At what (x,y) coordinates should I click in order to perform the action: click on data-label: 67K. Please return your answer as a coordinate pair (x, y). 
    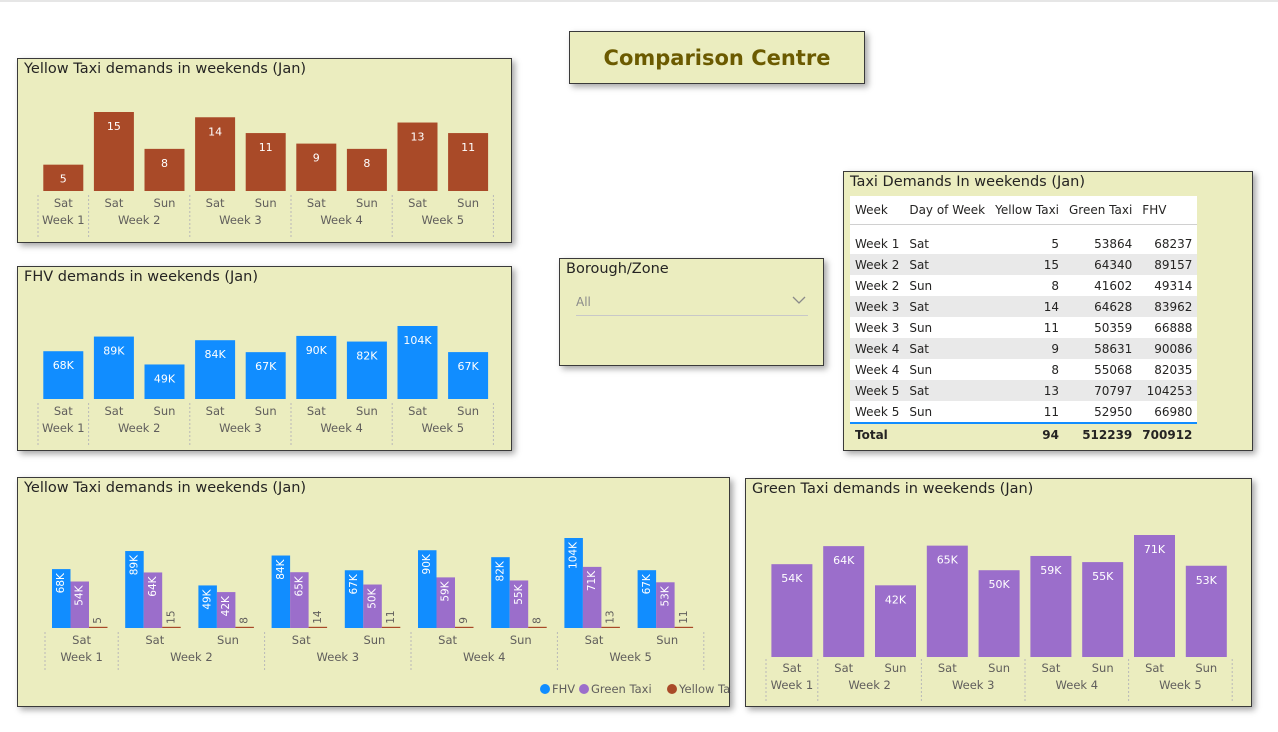
    Looking at the image, I should click on (354, 583).